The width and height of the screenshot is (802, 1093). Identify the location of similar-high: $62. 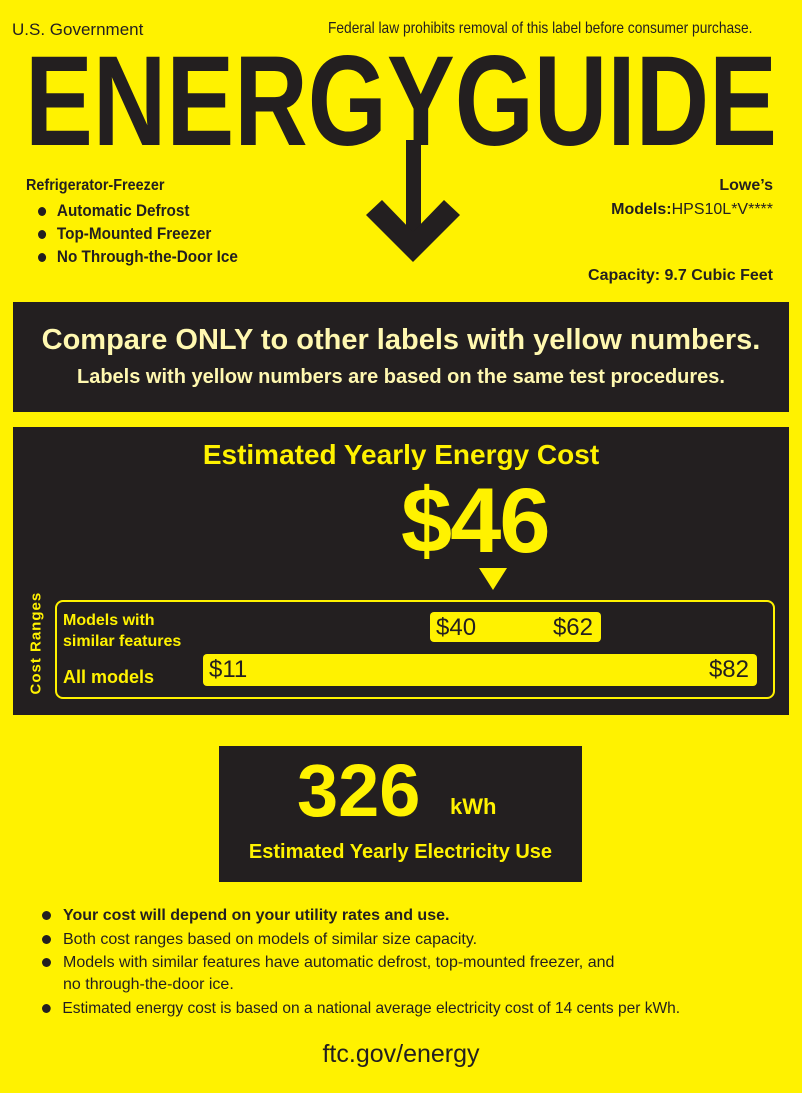
(572, 627).